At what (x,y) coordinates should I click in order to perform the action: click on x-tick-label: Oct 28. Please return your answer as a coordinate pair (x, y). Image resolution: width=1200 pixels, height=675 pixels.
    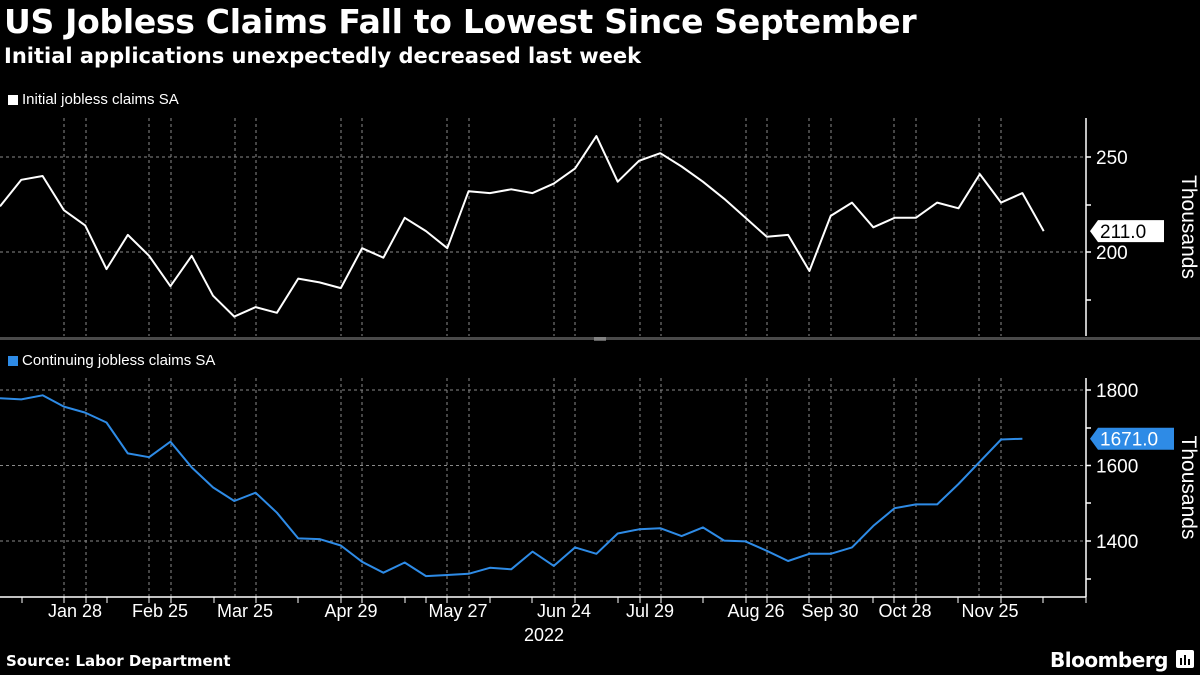
    Looking at the image, I should click on (904, 611).